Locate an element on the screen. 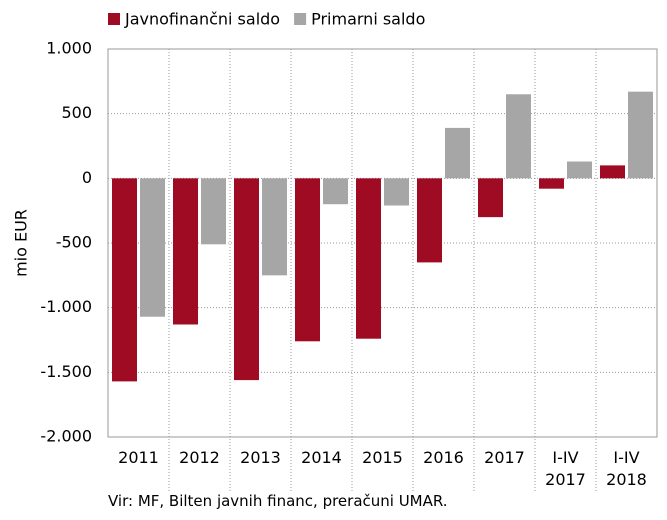 The width and height of the screenshot is (667, 520). y-tick-label: 500 is located at coordinates (76, 112).